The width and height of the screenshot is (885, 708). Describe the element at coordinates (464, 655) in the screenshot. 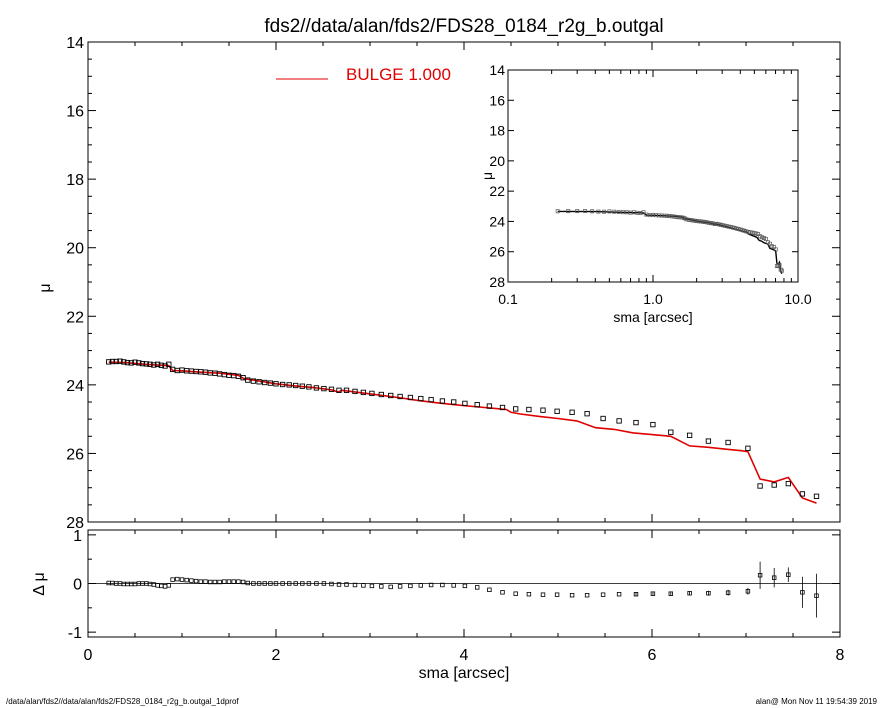

I see `residual-x-tick-label: 4` at that location.